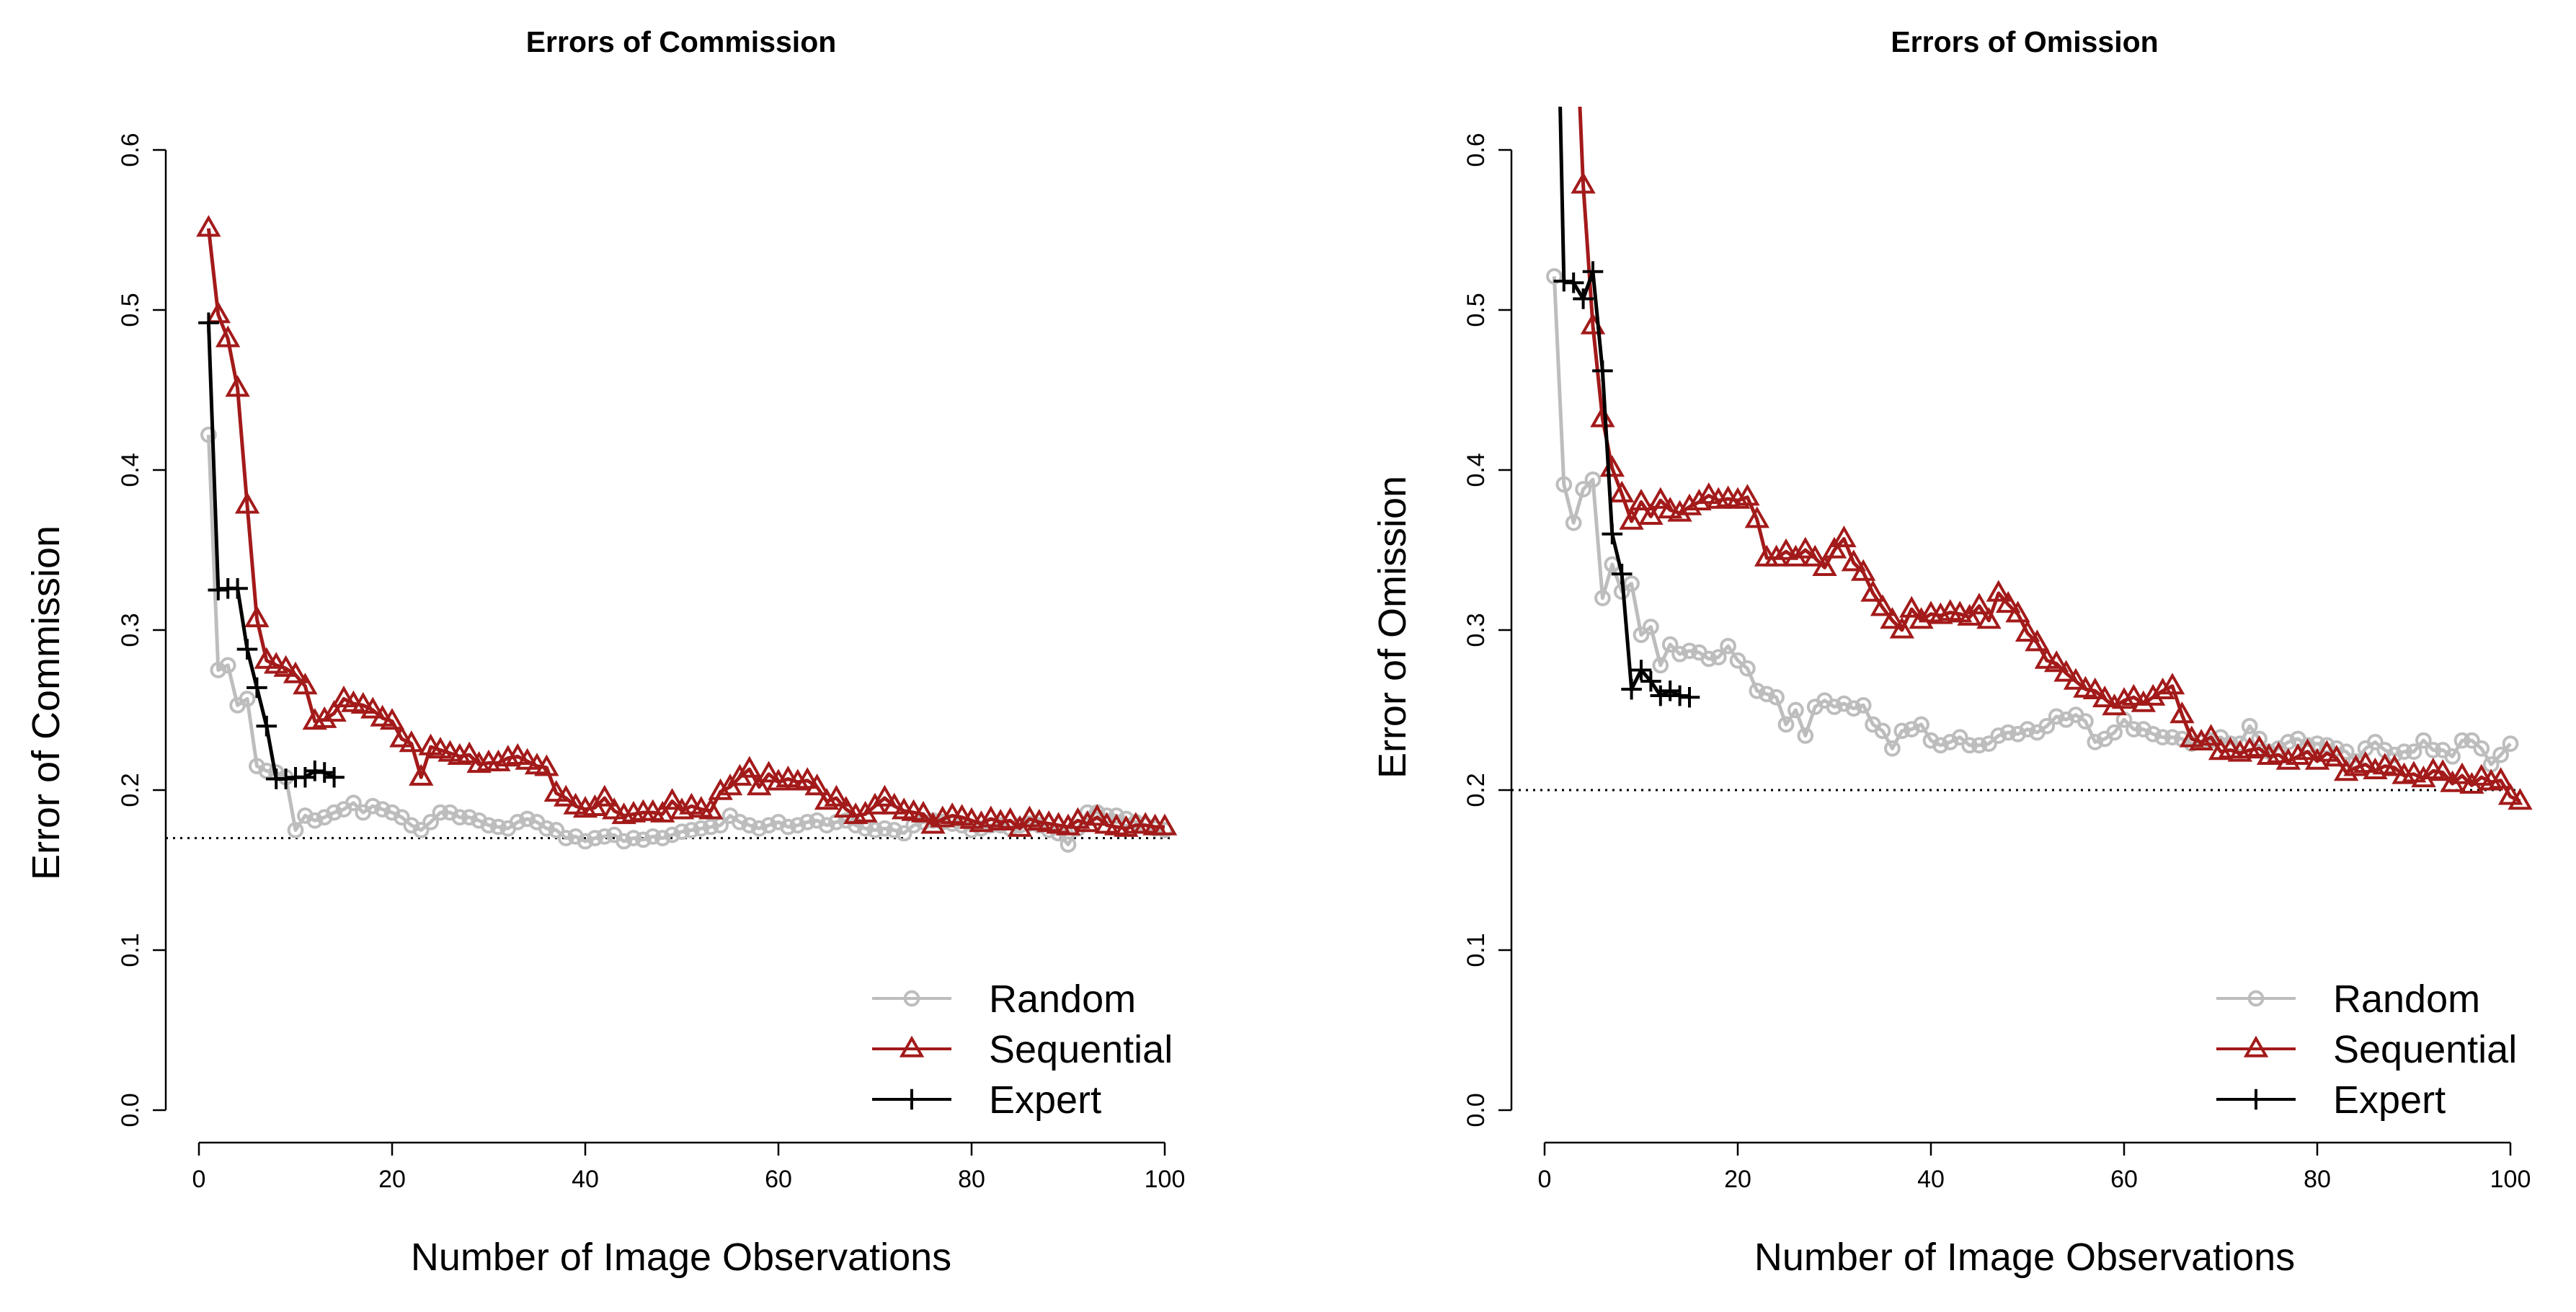 This screenshot has width=2576, height=1312. Describe the element at coordinates (130, 150) in the screenshot. I see `commission-y-tick-label: 0.6` at that location.